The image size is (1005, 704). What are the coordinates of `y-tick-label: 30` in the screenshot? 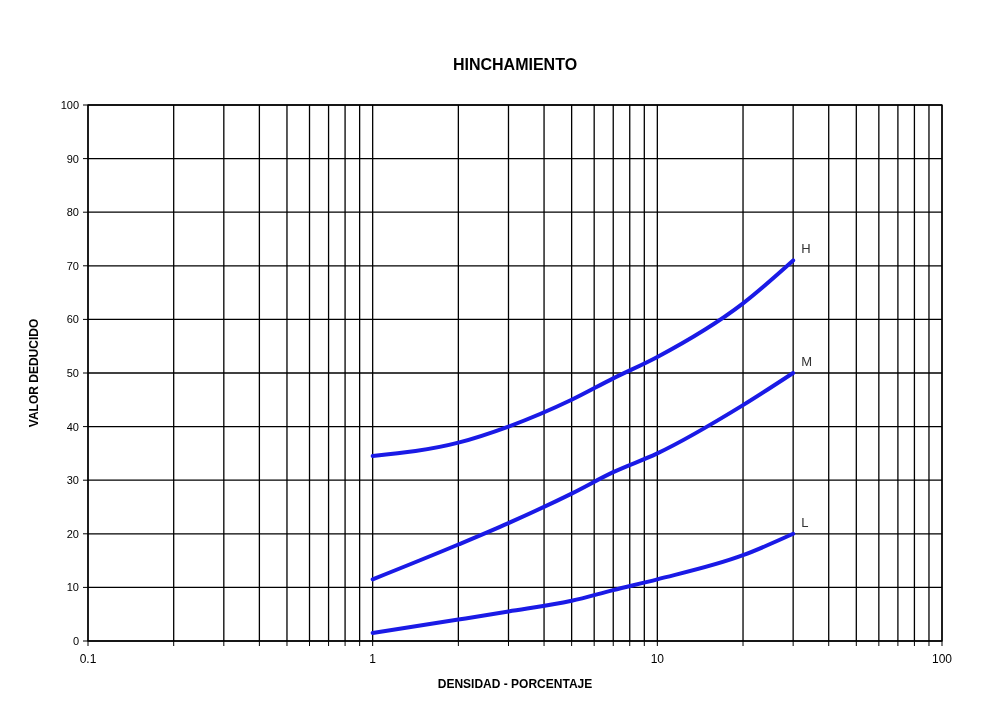 It's located at (72, 480).